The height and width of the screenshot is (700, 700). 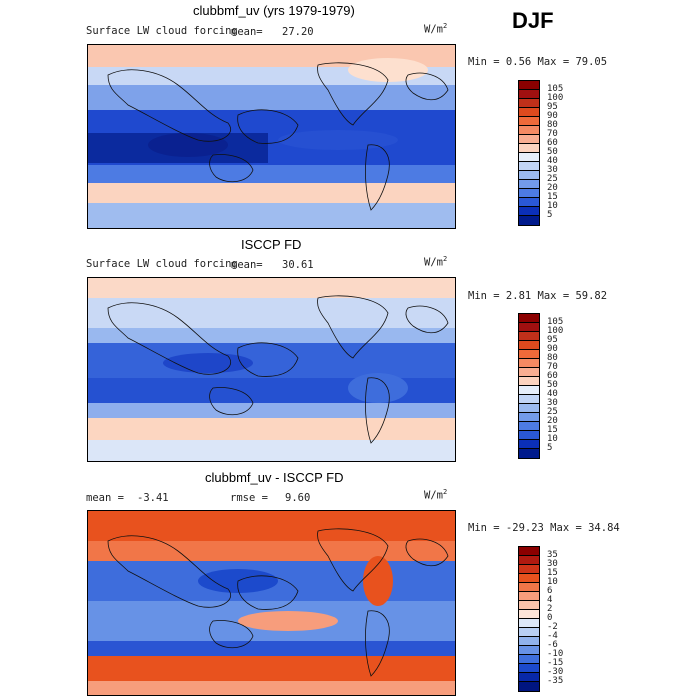 I want to click on panel2-colorbar, so click(x=529, y=387).